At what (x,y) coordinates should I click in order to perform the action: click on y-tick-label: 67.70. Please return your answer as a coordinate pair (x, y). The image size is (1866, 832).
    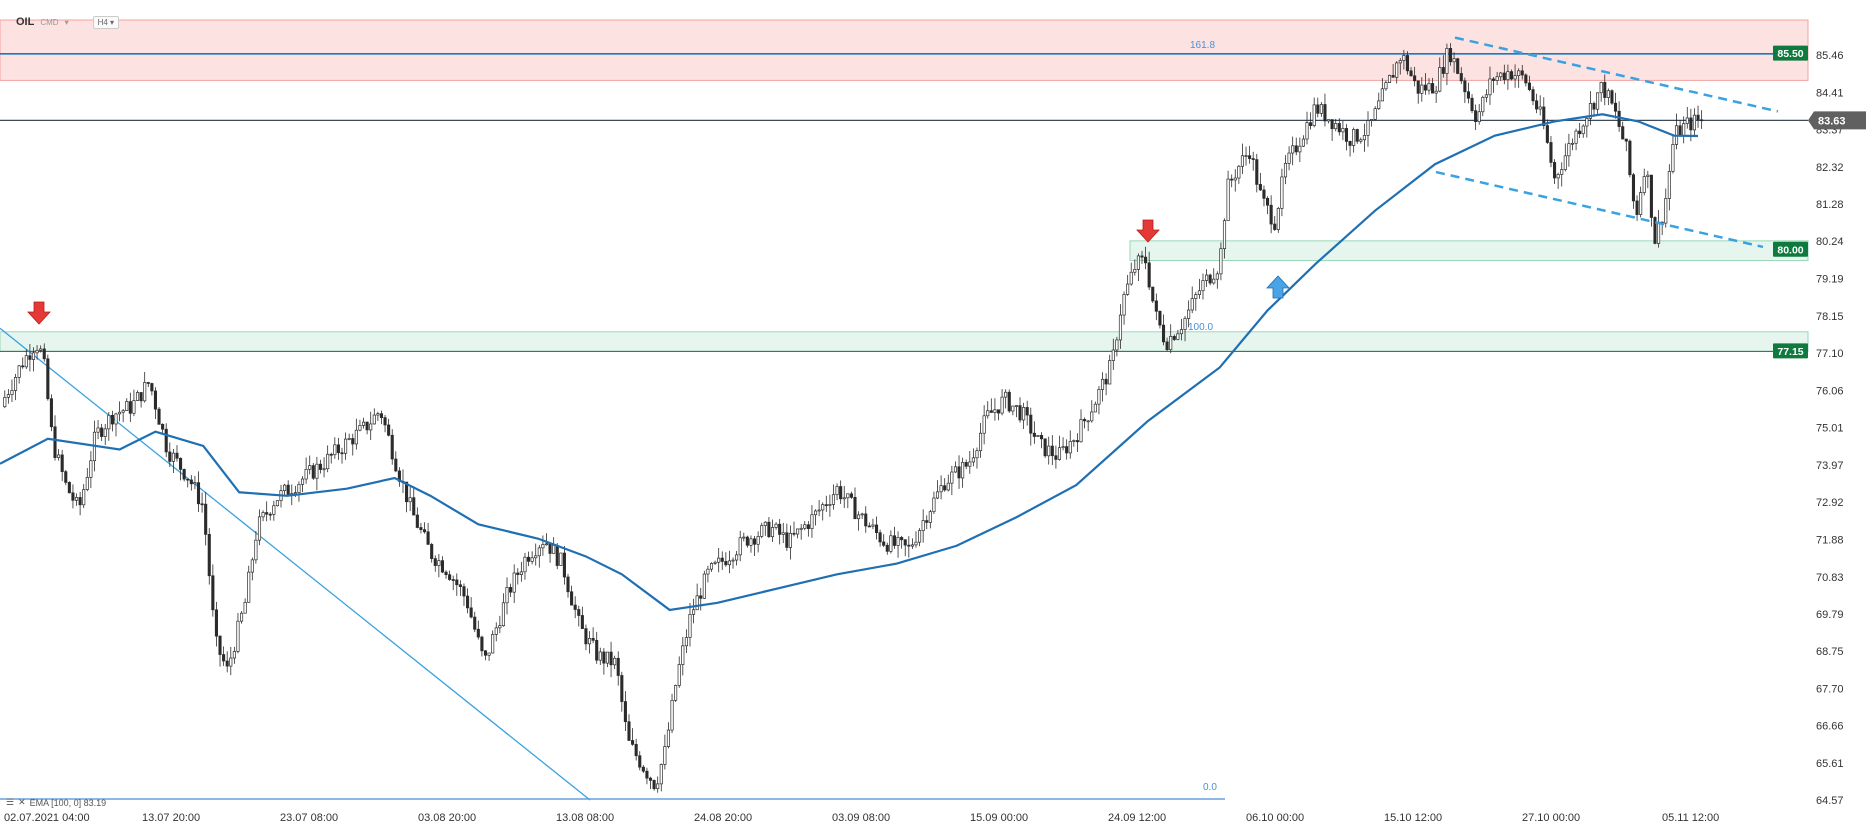
    Looking at the image, I should click on (1830, 689).